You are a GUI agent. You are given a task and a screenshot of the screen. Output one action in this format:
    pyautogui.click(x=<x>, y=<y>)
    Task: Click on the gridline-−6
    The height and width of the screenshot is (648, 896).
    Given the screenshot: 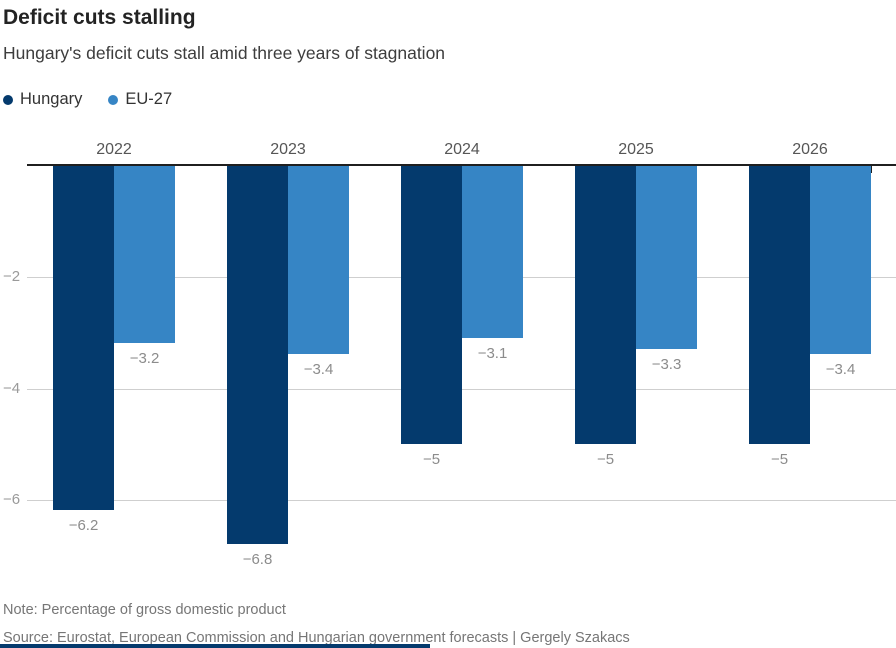 What is the action you would take?
    pyautogui.click(x=461, y=501)
    